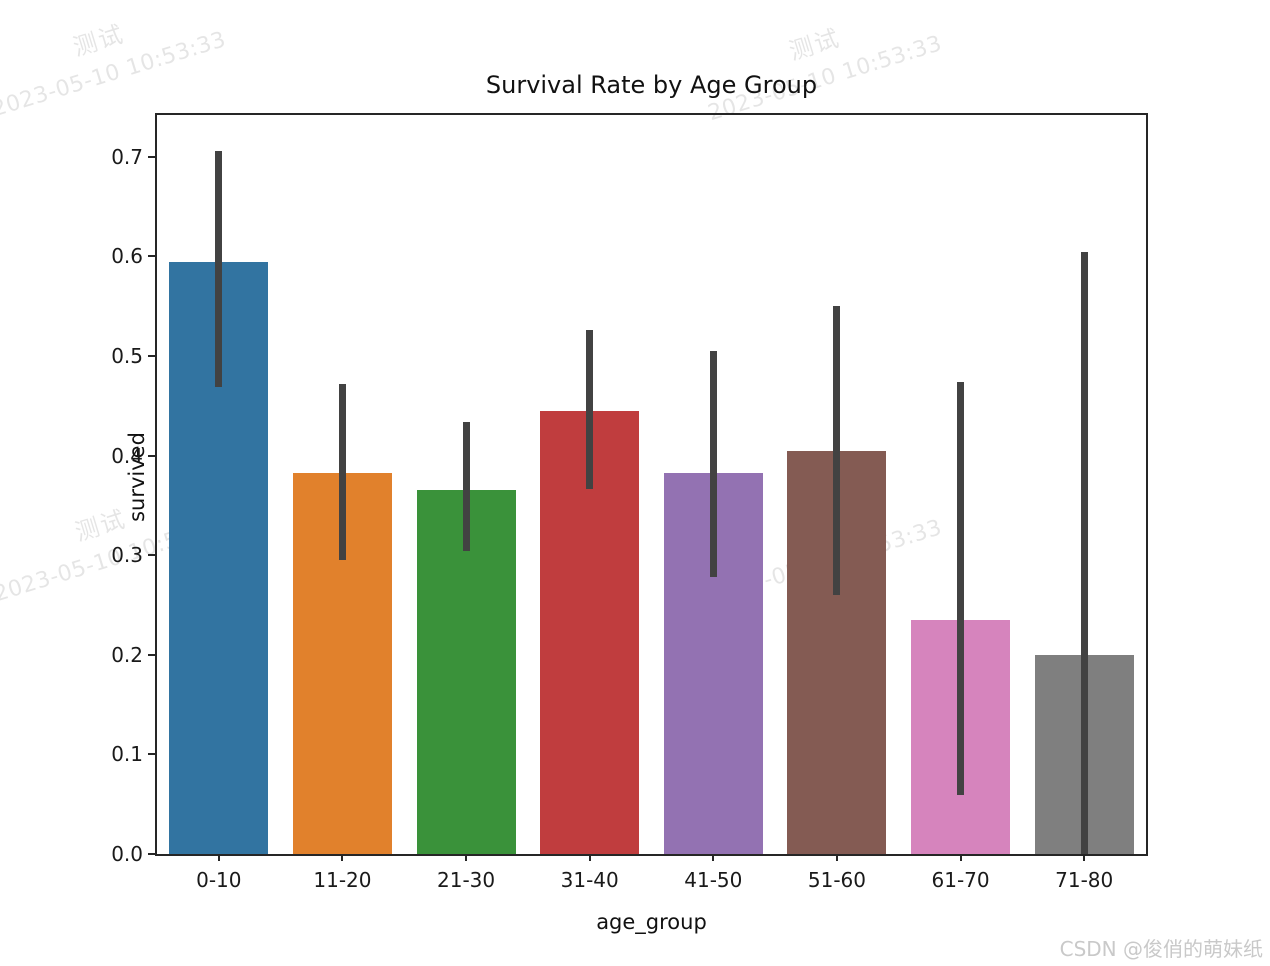 This screenshot has height=966, width=1270. What do you see at coordinates (1084, 880) in the screenshot?
I see `x-tick-label: 71-80` at bounding box center [1084, 880].